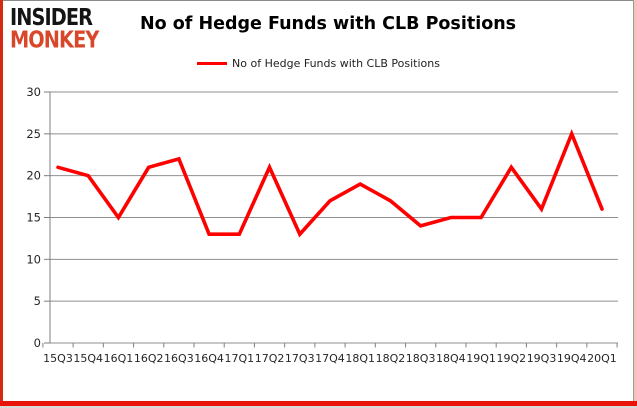 Image resolution: width=637 pixels, height=408 pixels. Describe the element at coordinates (317, 0) in the screenshot. I see `border-top` at that location.